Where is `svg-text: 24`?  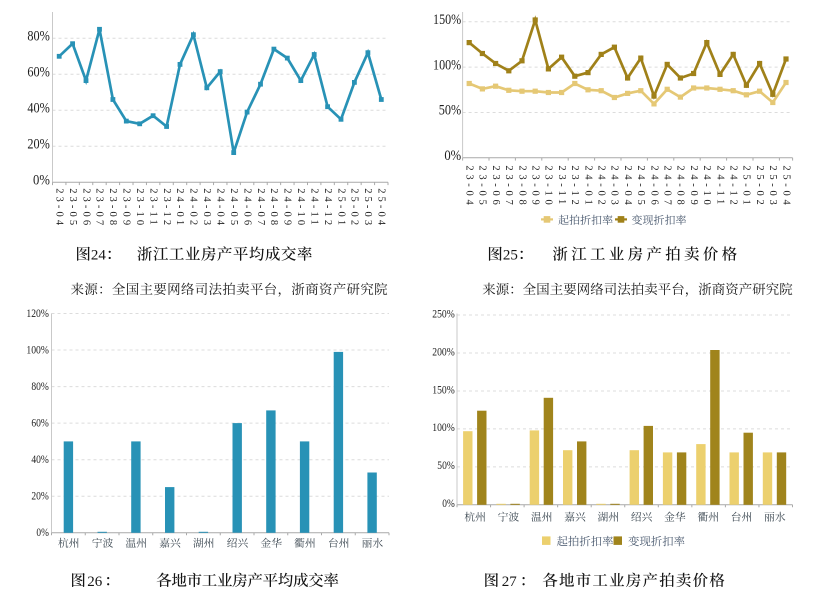 svg-text: 24 is located at coordinates (99, 256).